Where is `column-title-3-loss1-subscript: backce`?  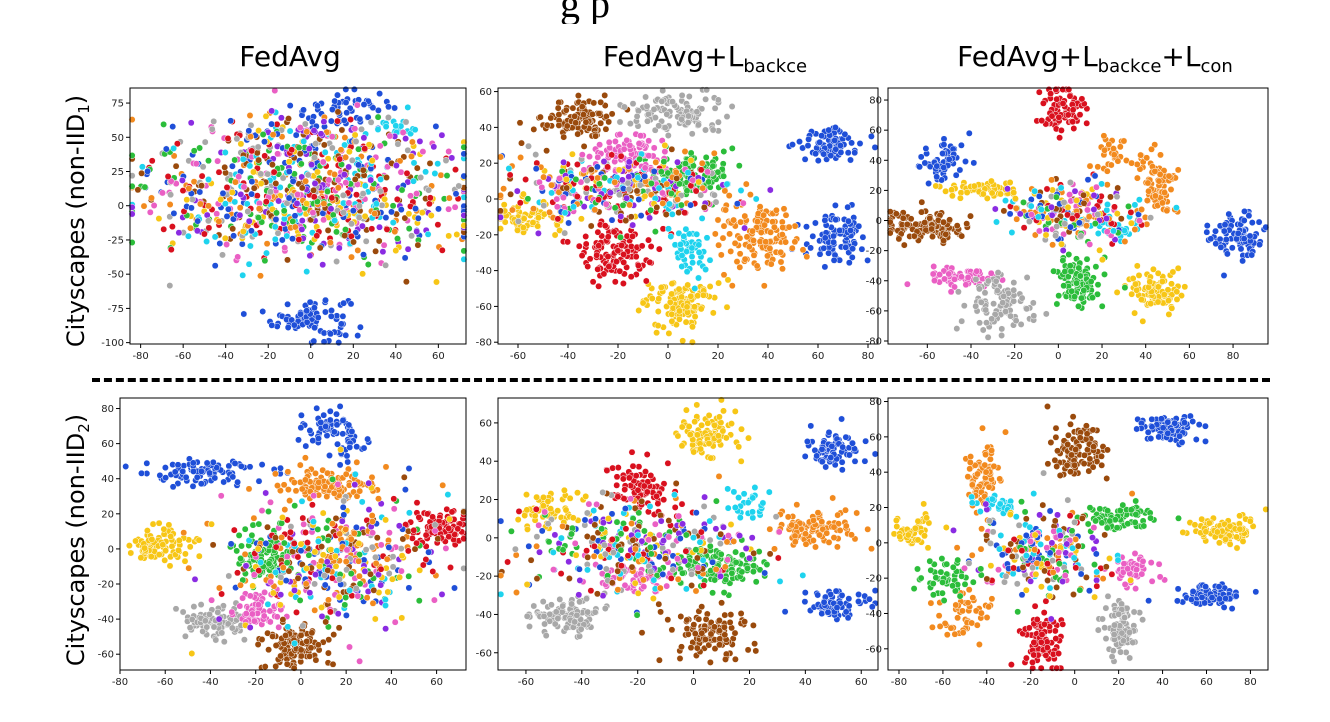
column-title-3-loss1-subscript: backce is located at coordinates (1129, 66).